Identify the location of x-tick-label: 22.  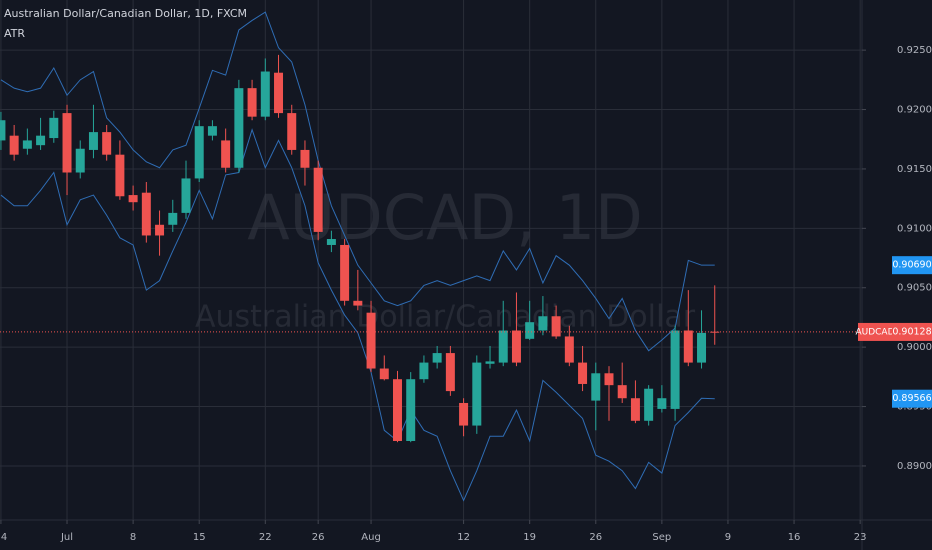
(265, 537).